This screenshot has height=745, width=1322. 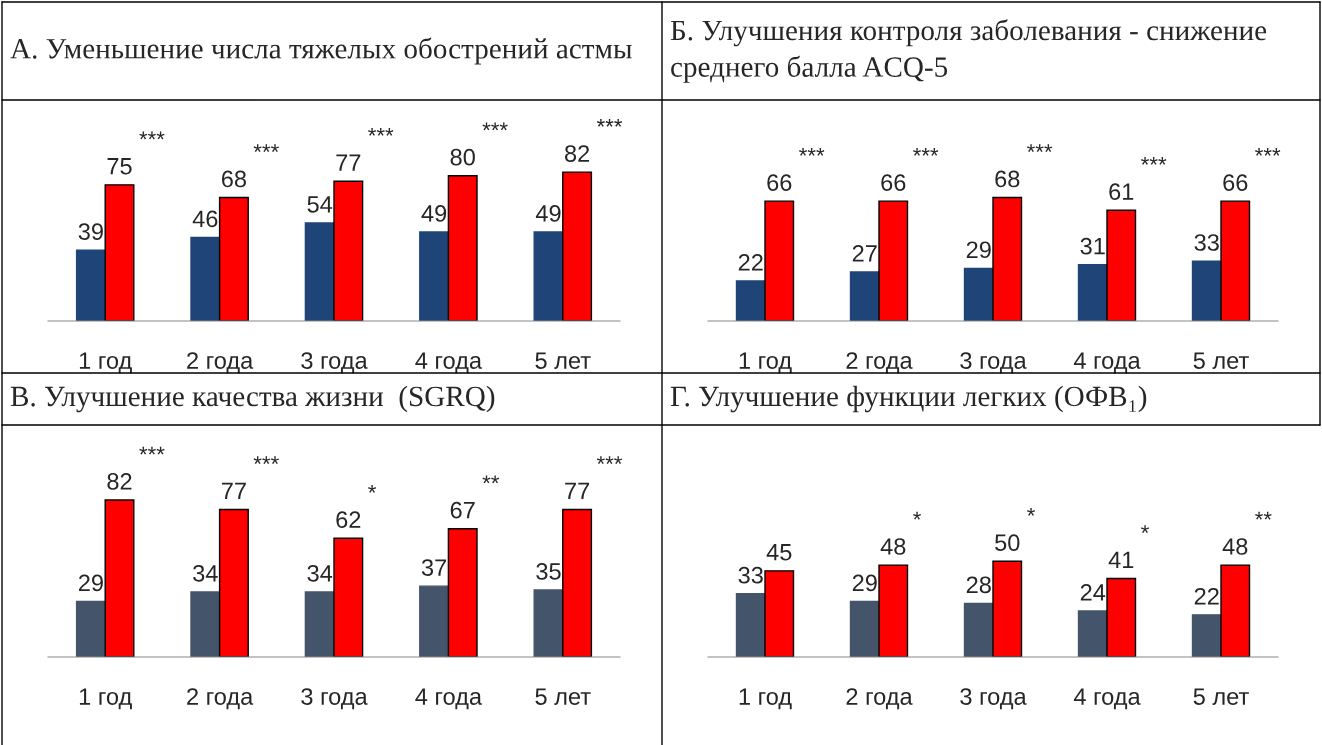 What do you see at coordinates (434, 567) in the screenshot?
I see `data-label: 37` at bounding box center [434, 567].